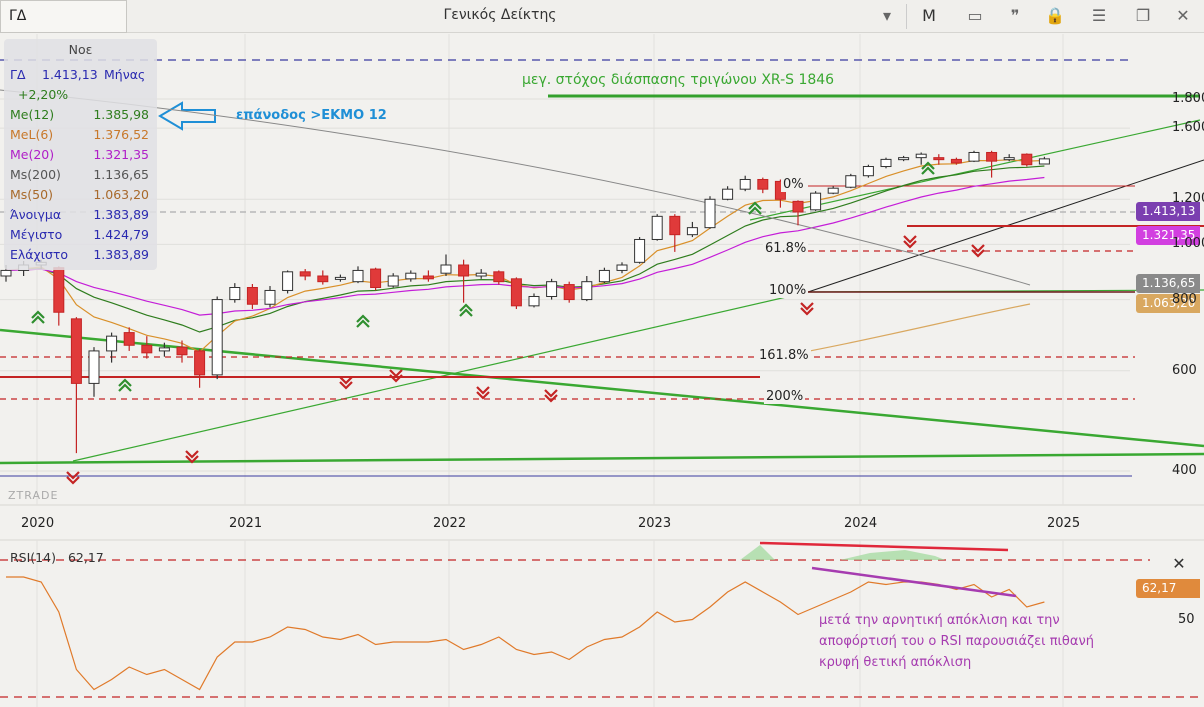 Image resolution: width=1204 pixels, height=707 pixels. I want to click on close-icon: ✕, so click(1183, 15).